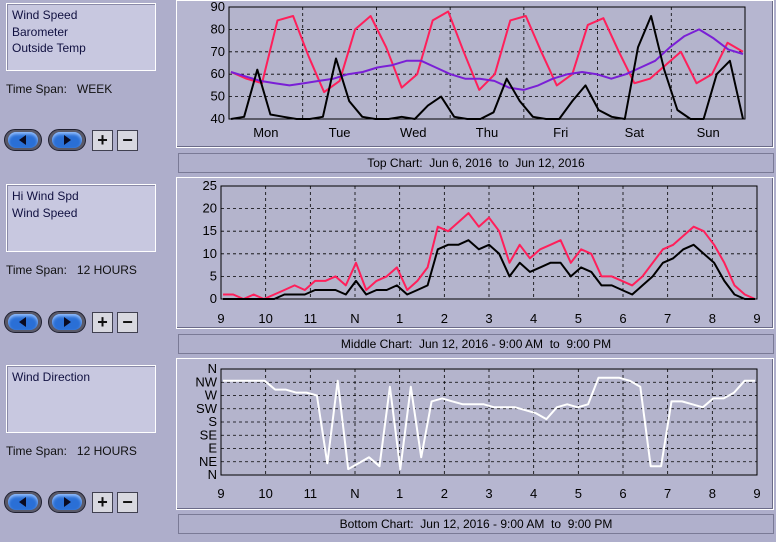 The image size is (776, 542). What do you see at coordinates (102, 140) in the screenshot?
I see `top-zoom-in-button: +` at bounding box center [102, 140].